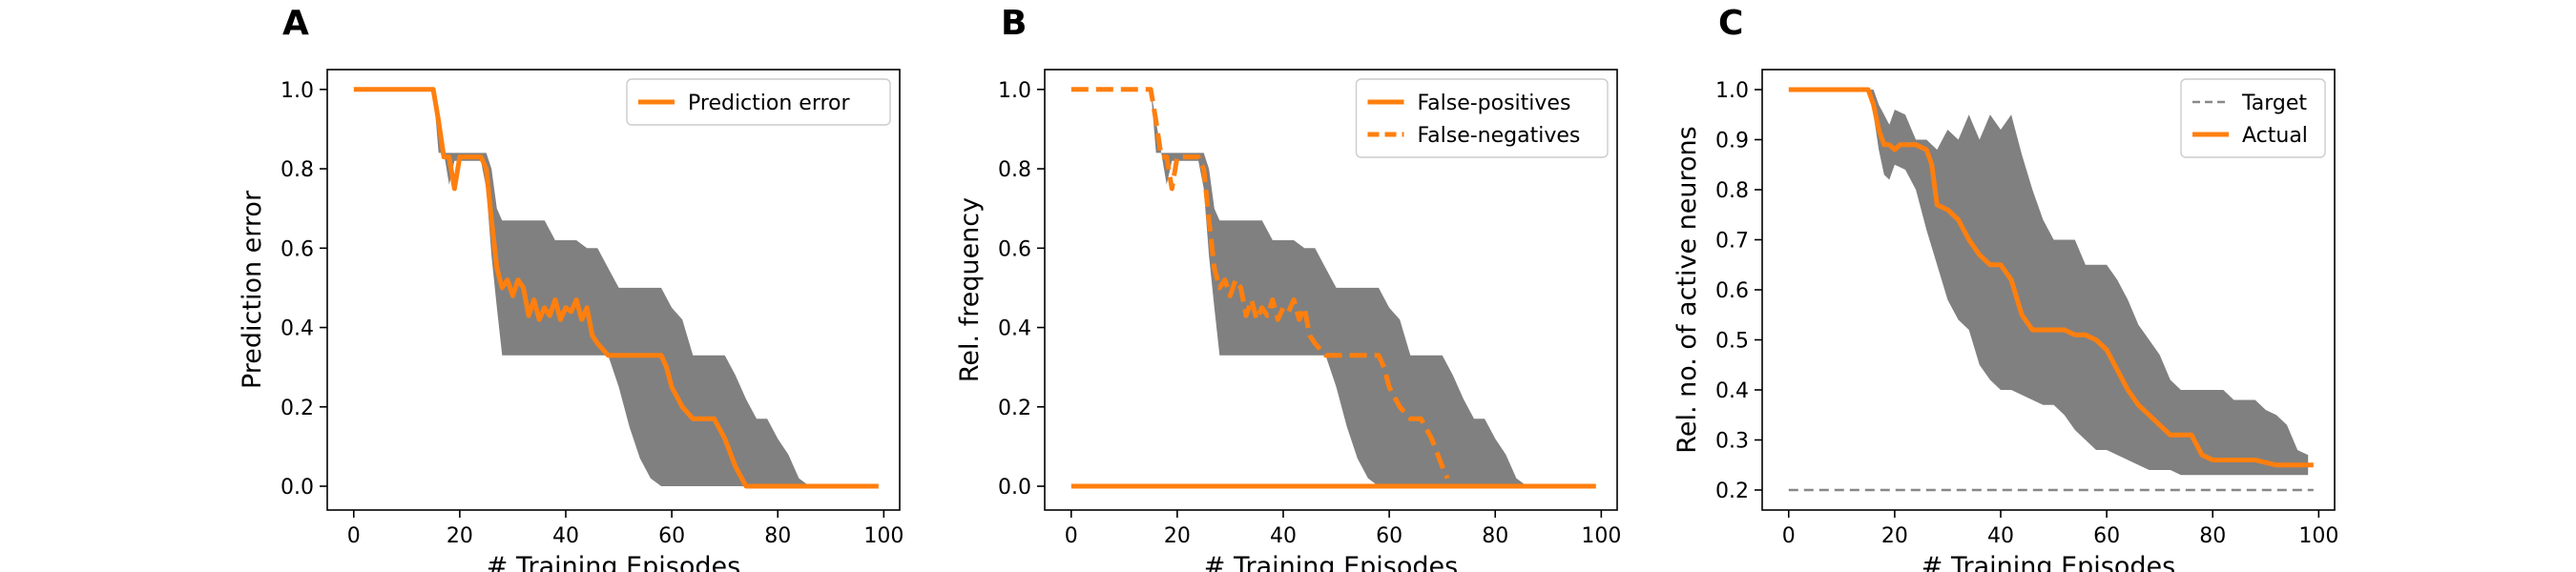 This screenshot has height=572, width=2576. What do you see at coordinates (1732, 442) in the screenshot?
I see `y-tick-label: 0.3` at bounding box center [1732, 442].